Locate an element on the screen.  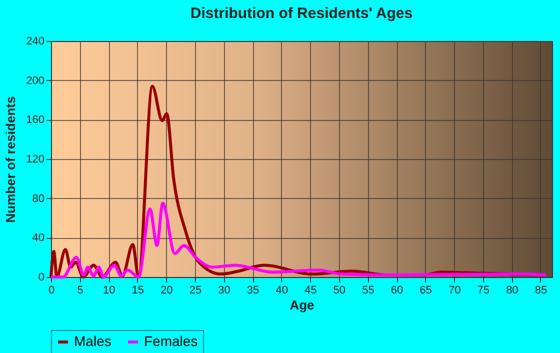
y-tick-label: 200 is located at coordinates (35, 80).